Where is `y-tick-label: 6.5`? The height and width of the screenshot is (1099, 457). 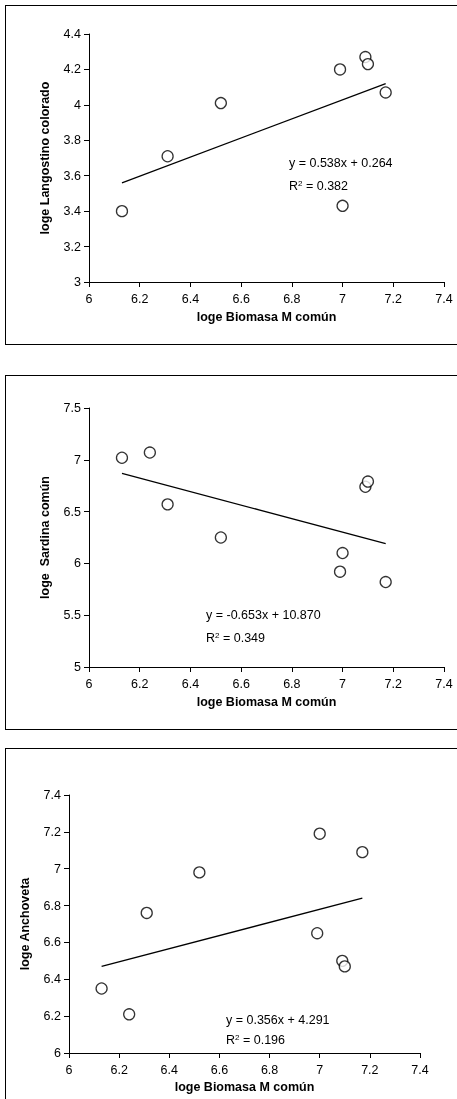
y-tick-label: 6.5 is located at coordinates (72, 511).